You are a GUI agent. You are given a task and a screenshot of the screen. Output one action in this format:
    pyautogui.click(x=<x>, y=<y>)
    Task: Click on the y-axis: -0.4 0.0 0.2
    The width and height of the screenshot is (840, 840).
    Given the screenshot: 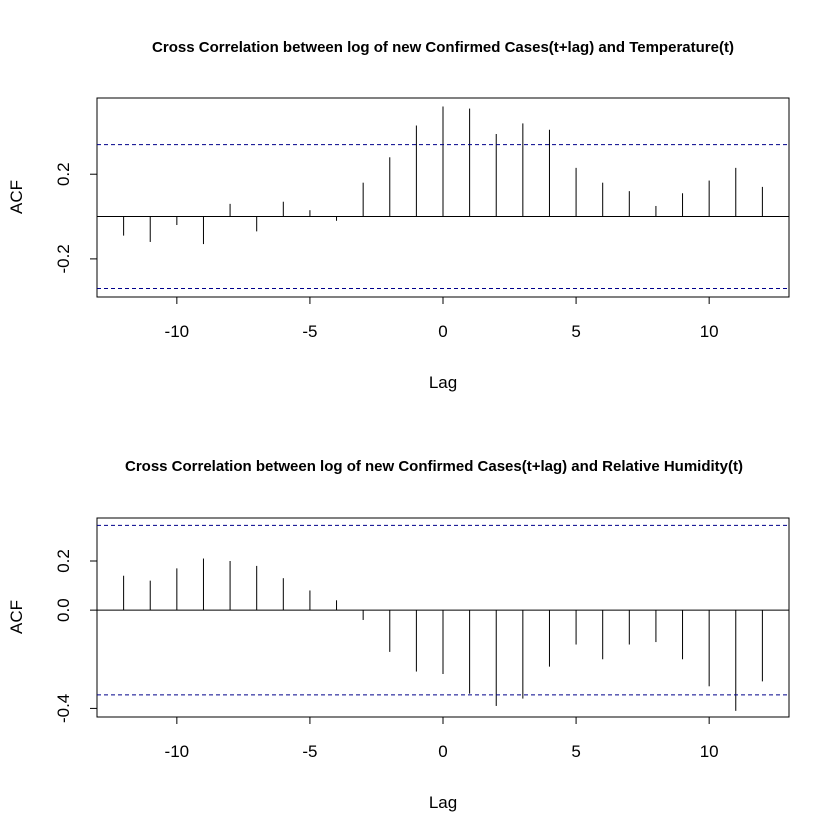 What is the action you would take?
    pyautogui.click(x=75, y=636)
    